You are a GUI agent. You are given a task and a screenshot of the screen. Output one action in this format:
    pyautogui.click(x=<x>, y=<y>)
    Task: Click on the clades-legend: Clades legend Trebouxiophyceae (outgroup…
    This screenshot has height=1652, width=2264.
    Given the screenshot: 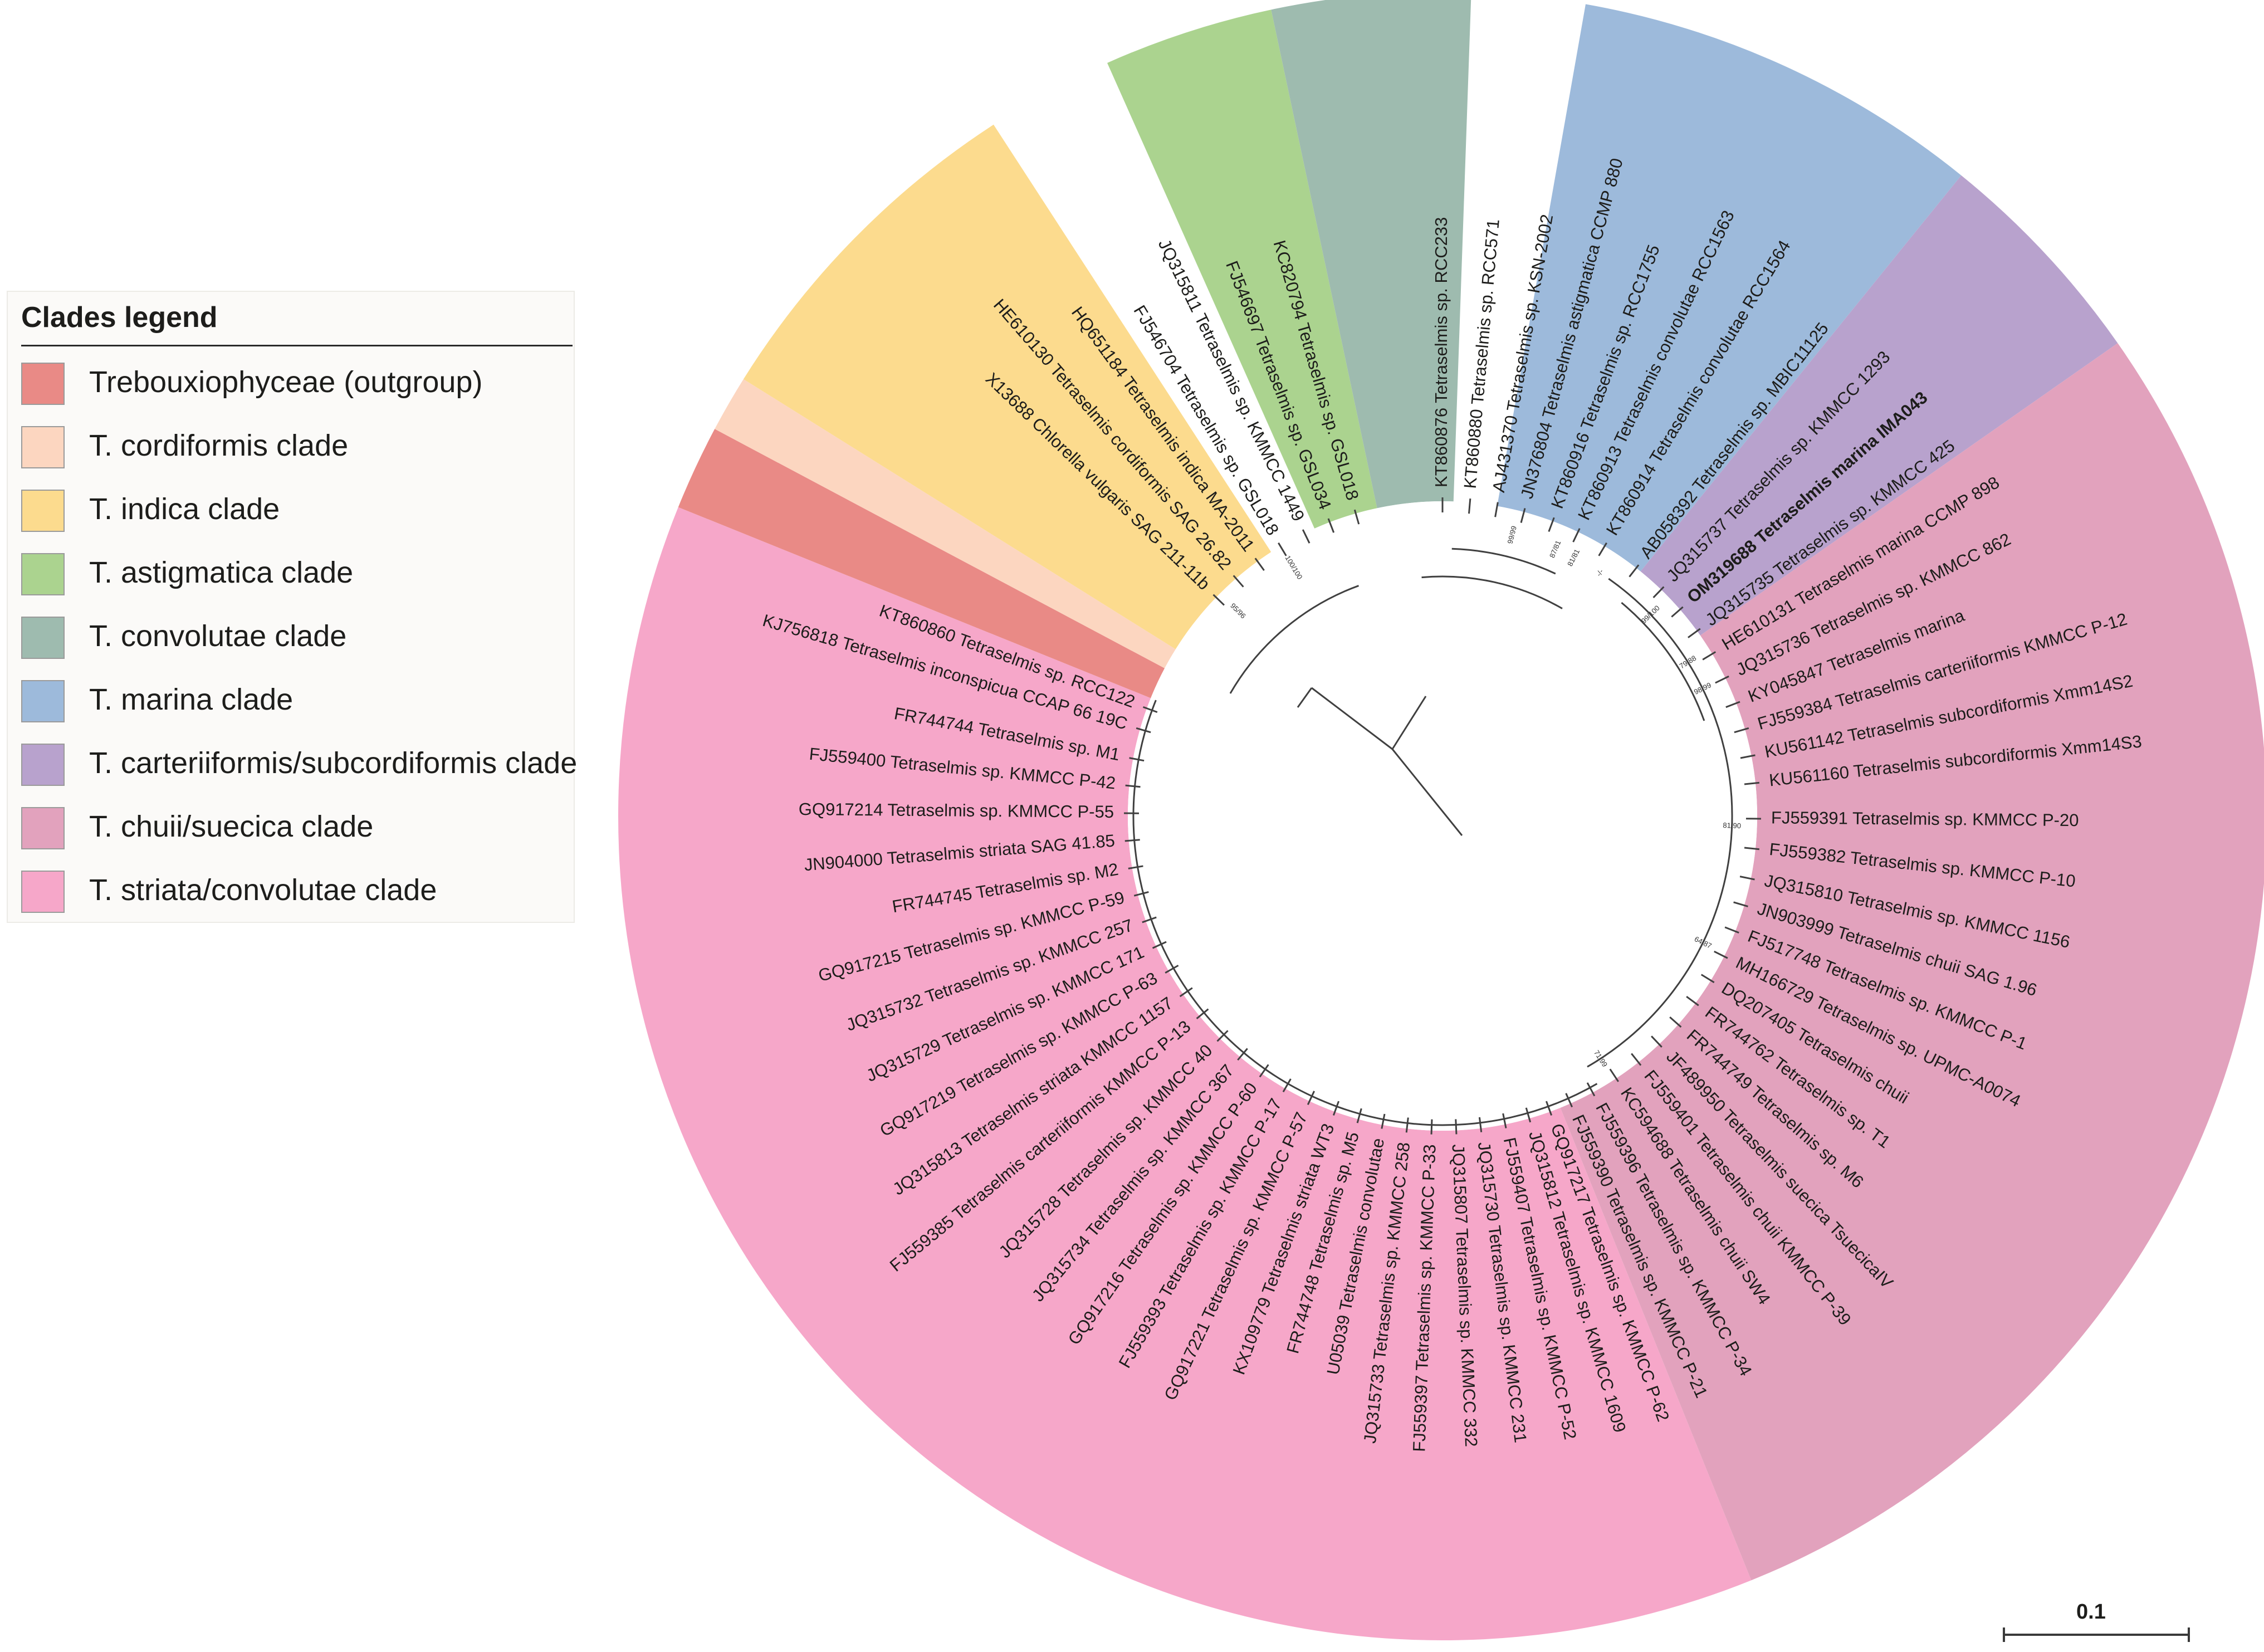 What is the action you would take?
    pyautogui.click(x=292, y=607)
    